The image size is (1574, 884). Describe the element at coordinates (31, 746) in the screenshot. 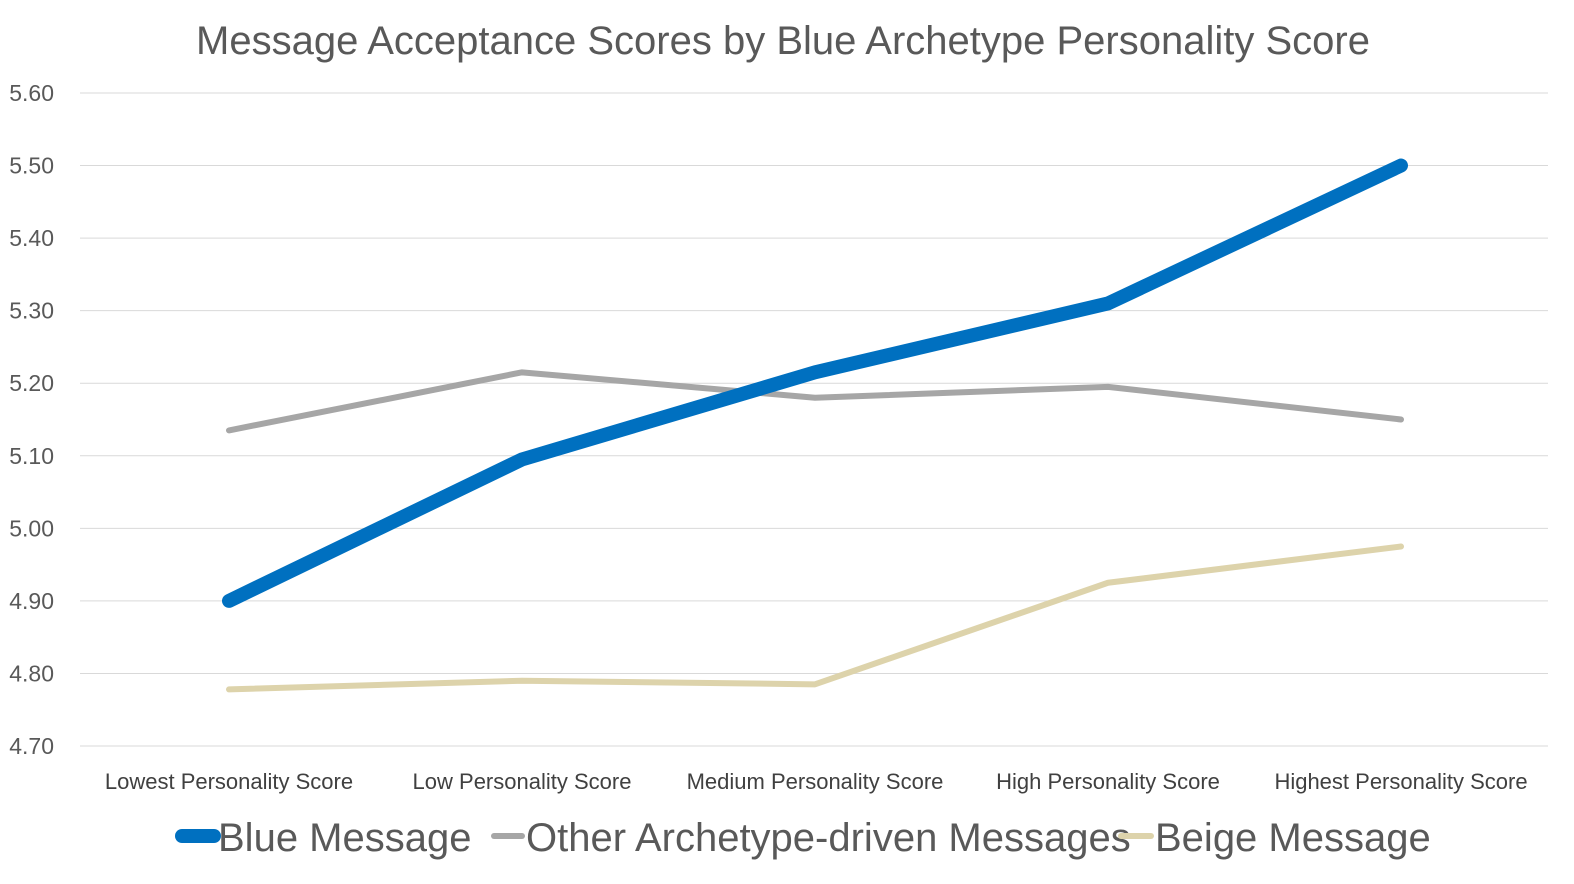

I see `y-tick-label: 4.70` at that location.